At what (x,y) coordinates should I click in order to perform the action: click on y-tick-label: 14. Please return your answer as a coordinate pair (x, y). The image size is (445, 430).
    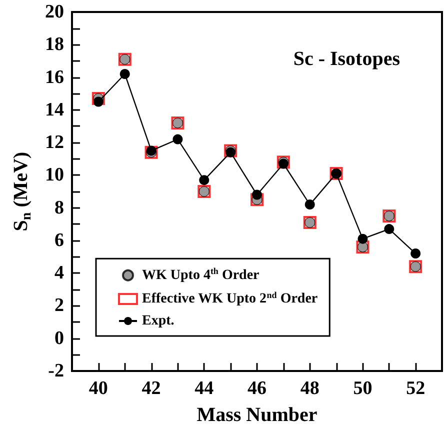
    Looking at the image, I should click on (54, 109).